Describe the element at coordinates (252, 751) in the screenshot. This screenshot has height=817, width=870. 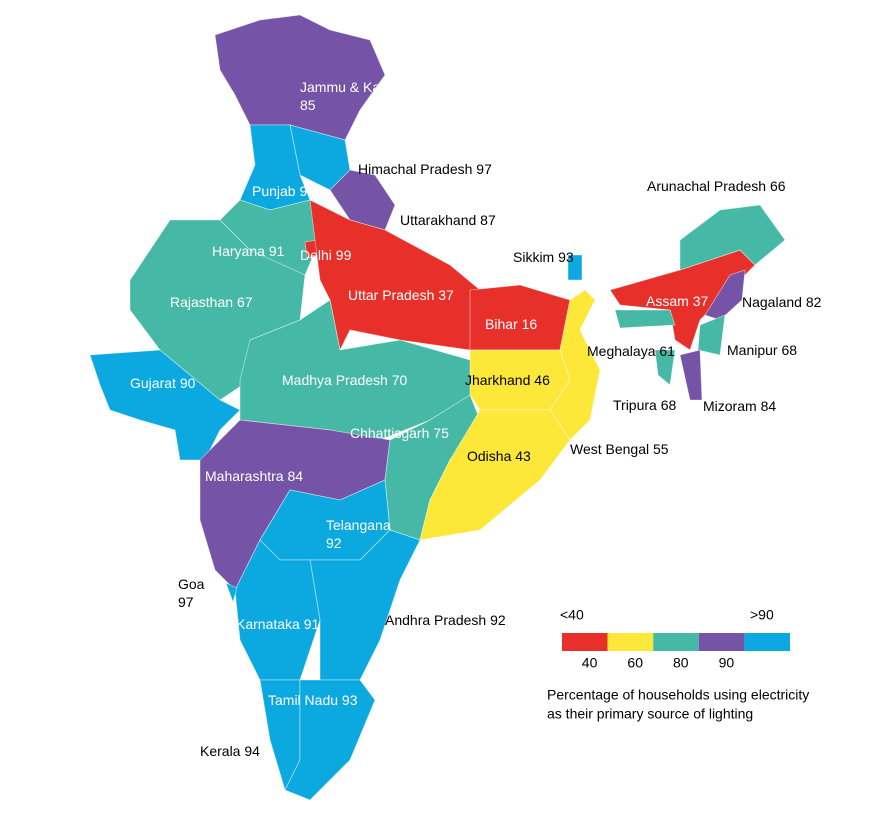
I see `state-value: 94` at that location.